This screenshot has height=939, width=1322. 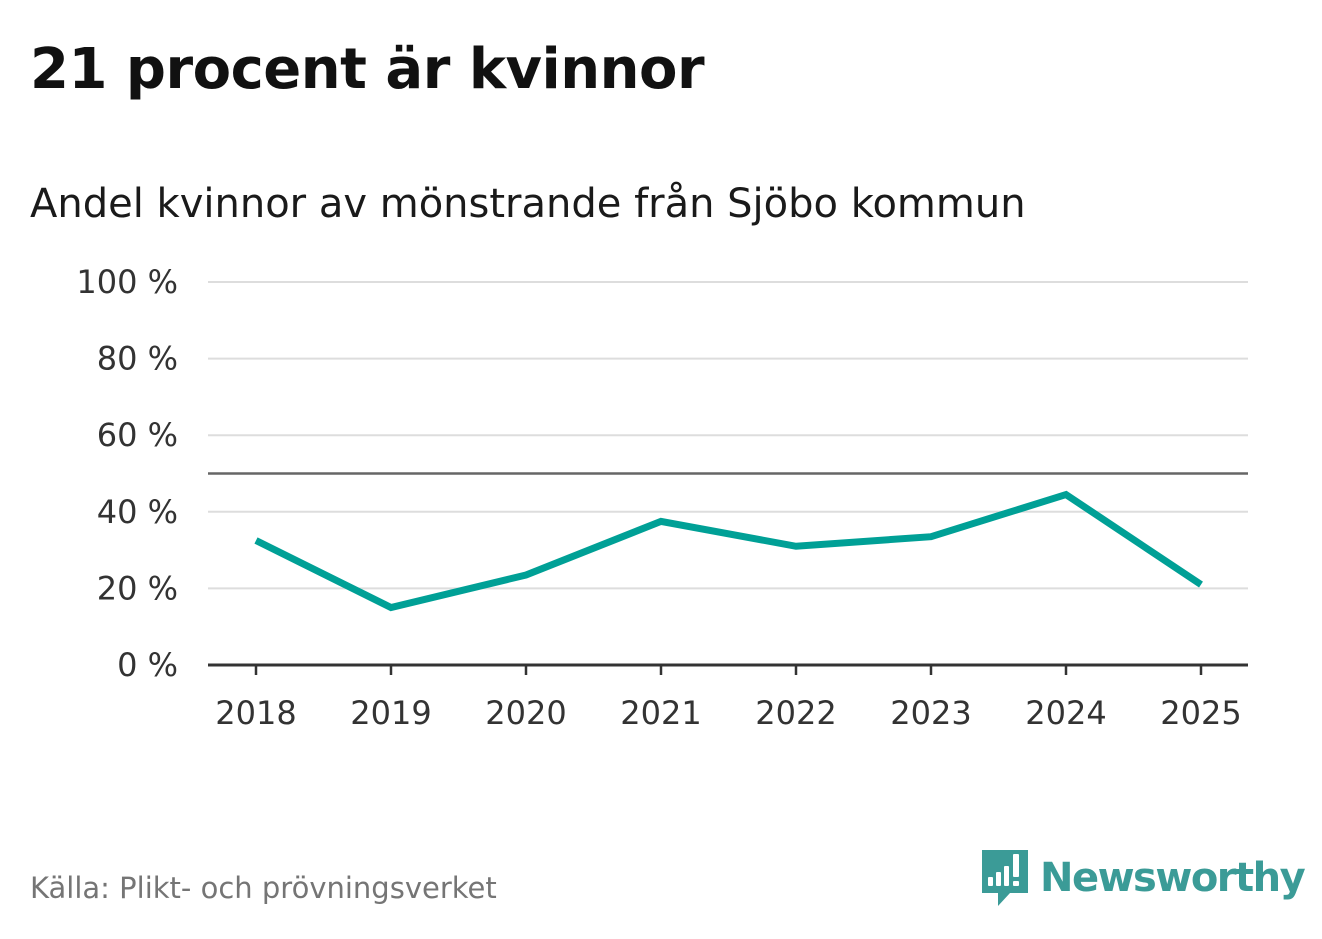 What do you see at coordinates (930, 713) in the screenshot?
I see `x-tick-label: 2023` at bounding box center [930, 713].